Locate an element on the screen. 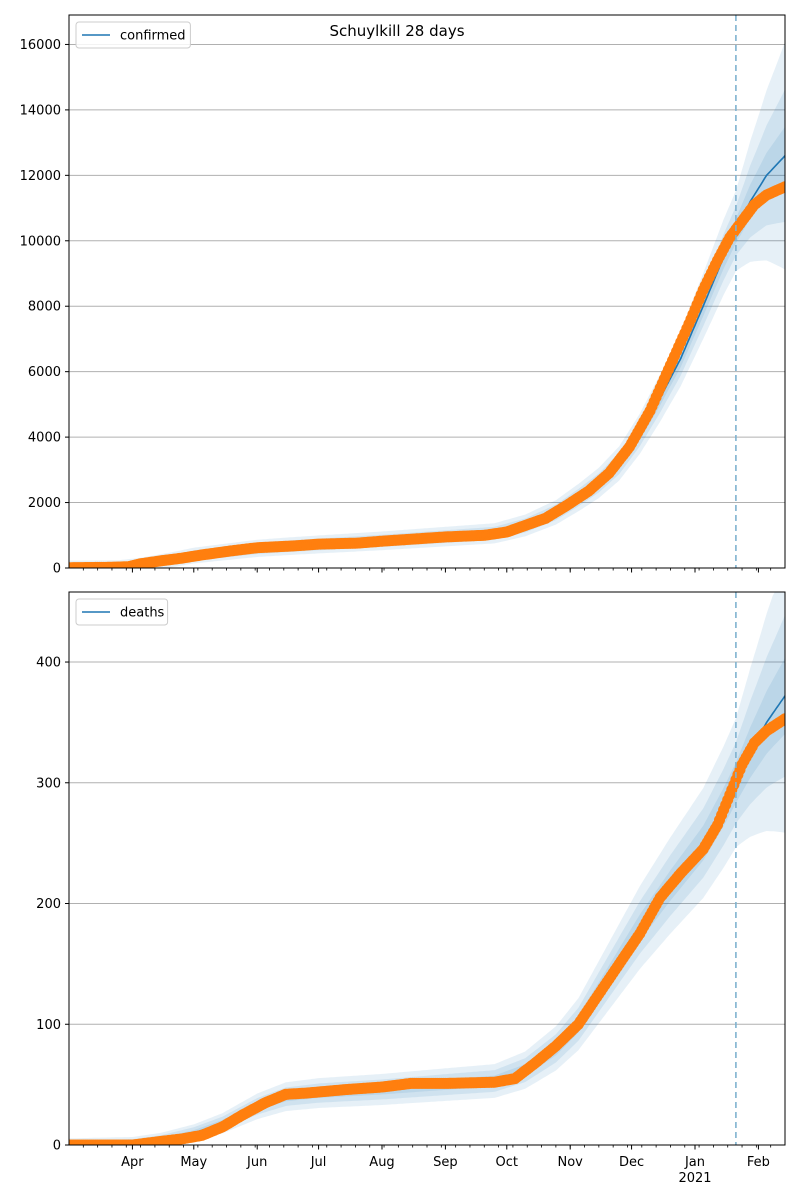  y-tick-label: 8000 is located at coordinates (44, 307).